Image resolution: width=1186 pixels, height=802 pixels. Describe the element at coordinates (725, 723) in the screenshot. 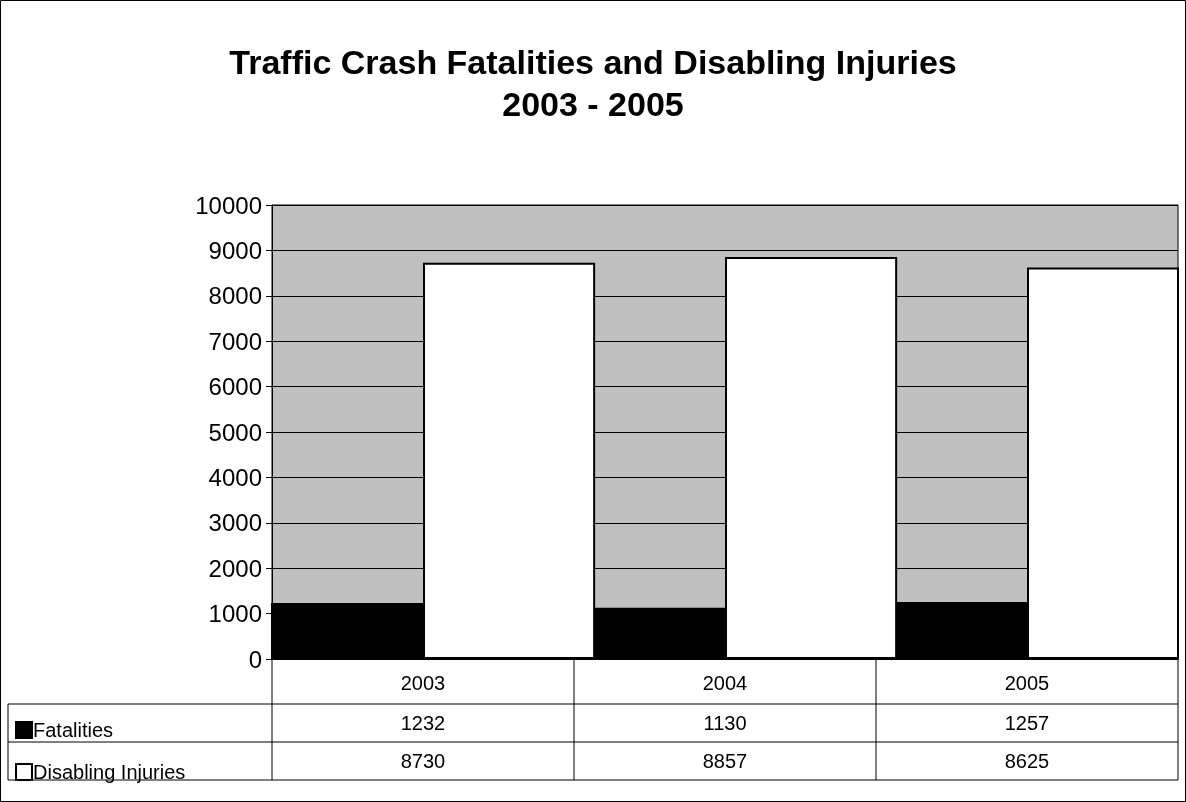

I see `data-label: 1130` at that location.